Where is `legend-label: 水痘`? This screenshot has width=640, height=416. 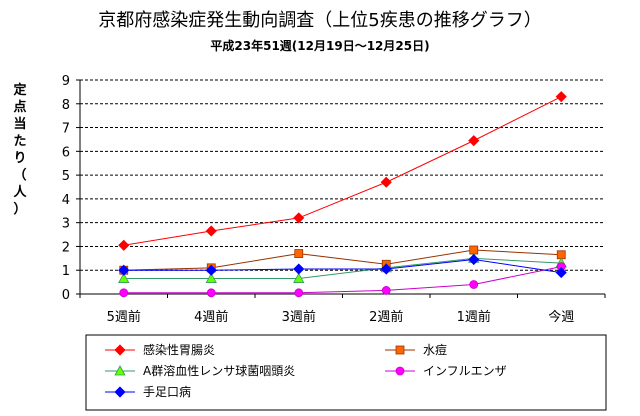 legend-label: 水痘 is located at coordinates (435, 349).